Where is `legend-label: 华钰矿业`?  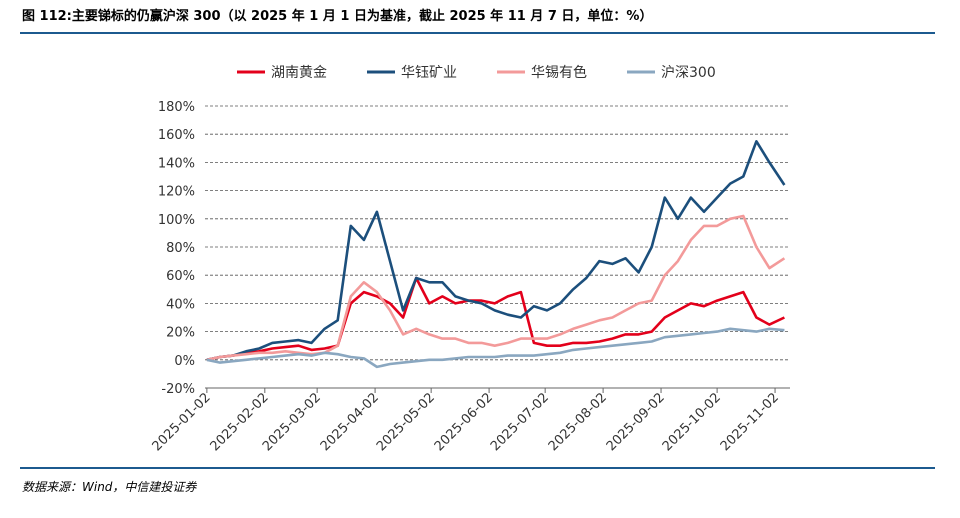 legend-label: 华钰矿业 is located at coordinates (429, 73).